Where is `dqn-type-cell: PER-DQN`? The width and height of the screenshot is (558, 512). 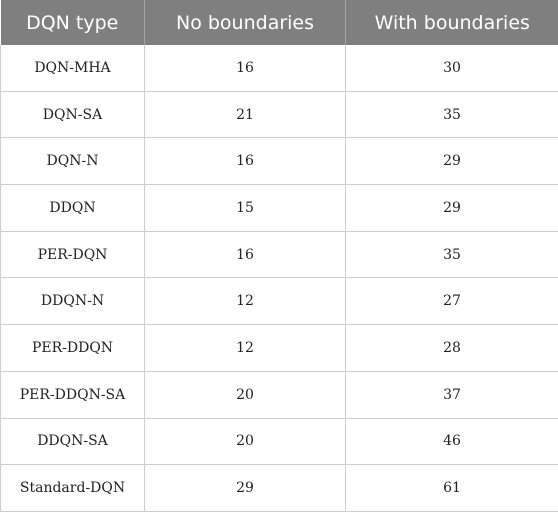 dqn-type-cell: PER-DQN is located at coordinates (73, 254).